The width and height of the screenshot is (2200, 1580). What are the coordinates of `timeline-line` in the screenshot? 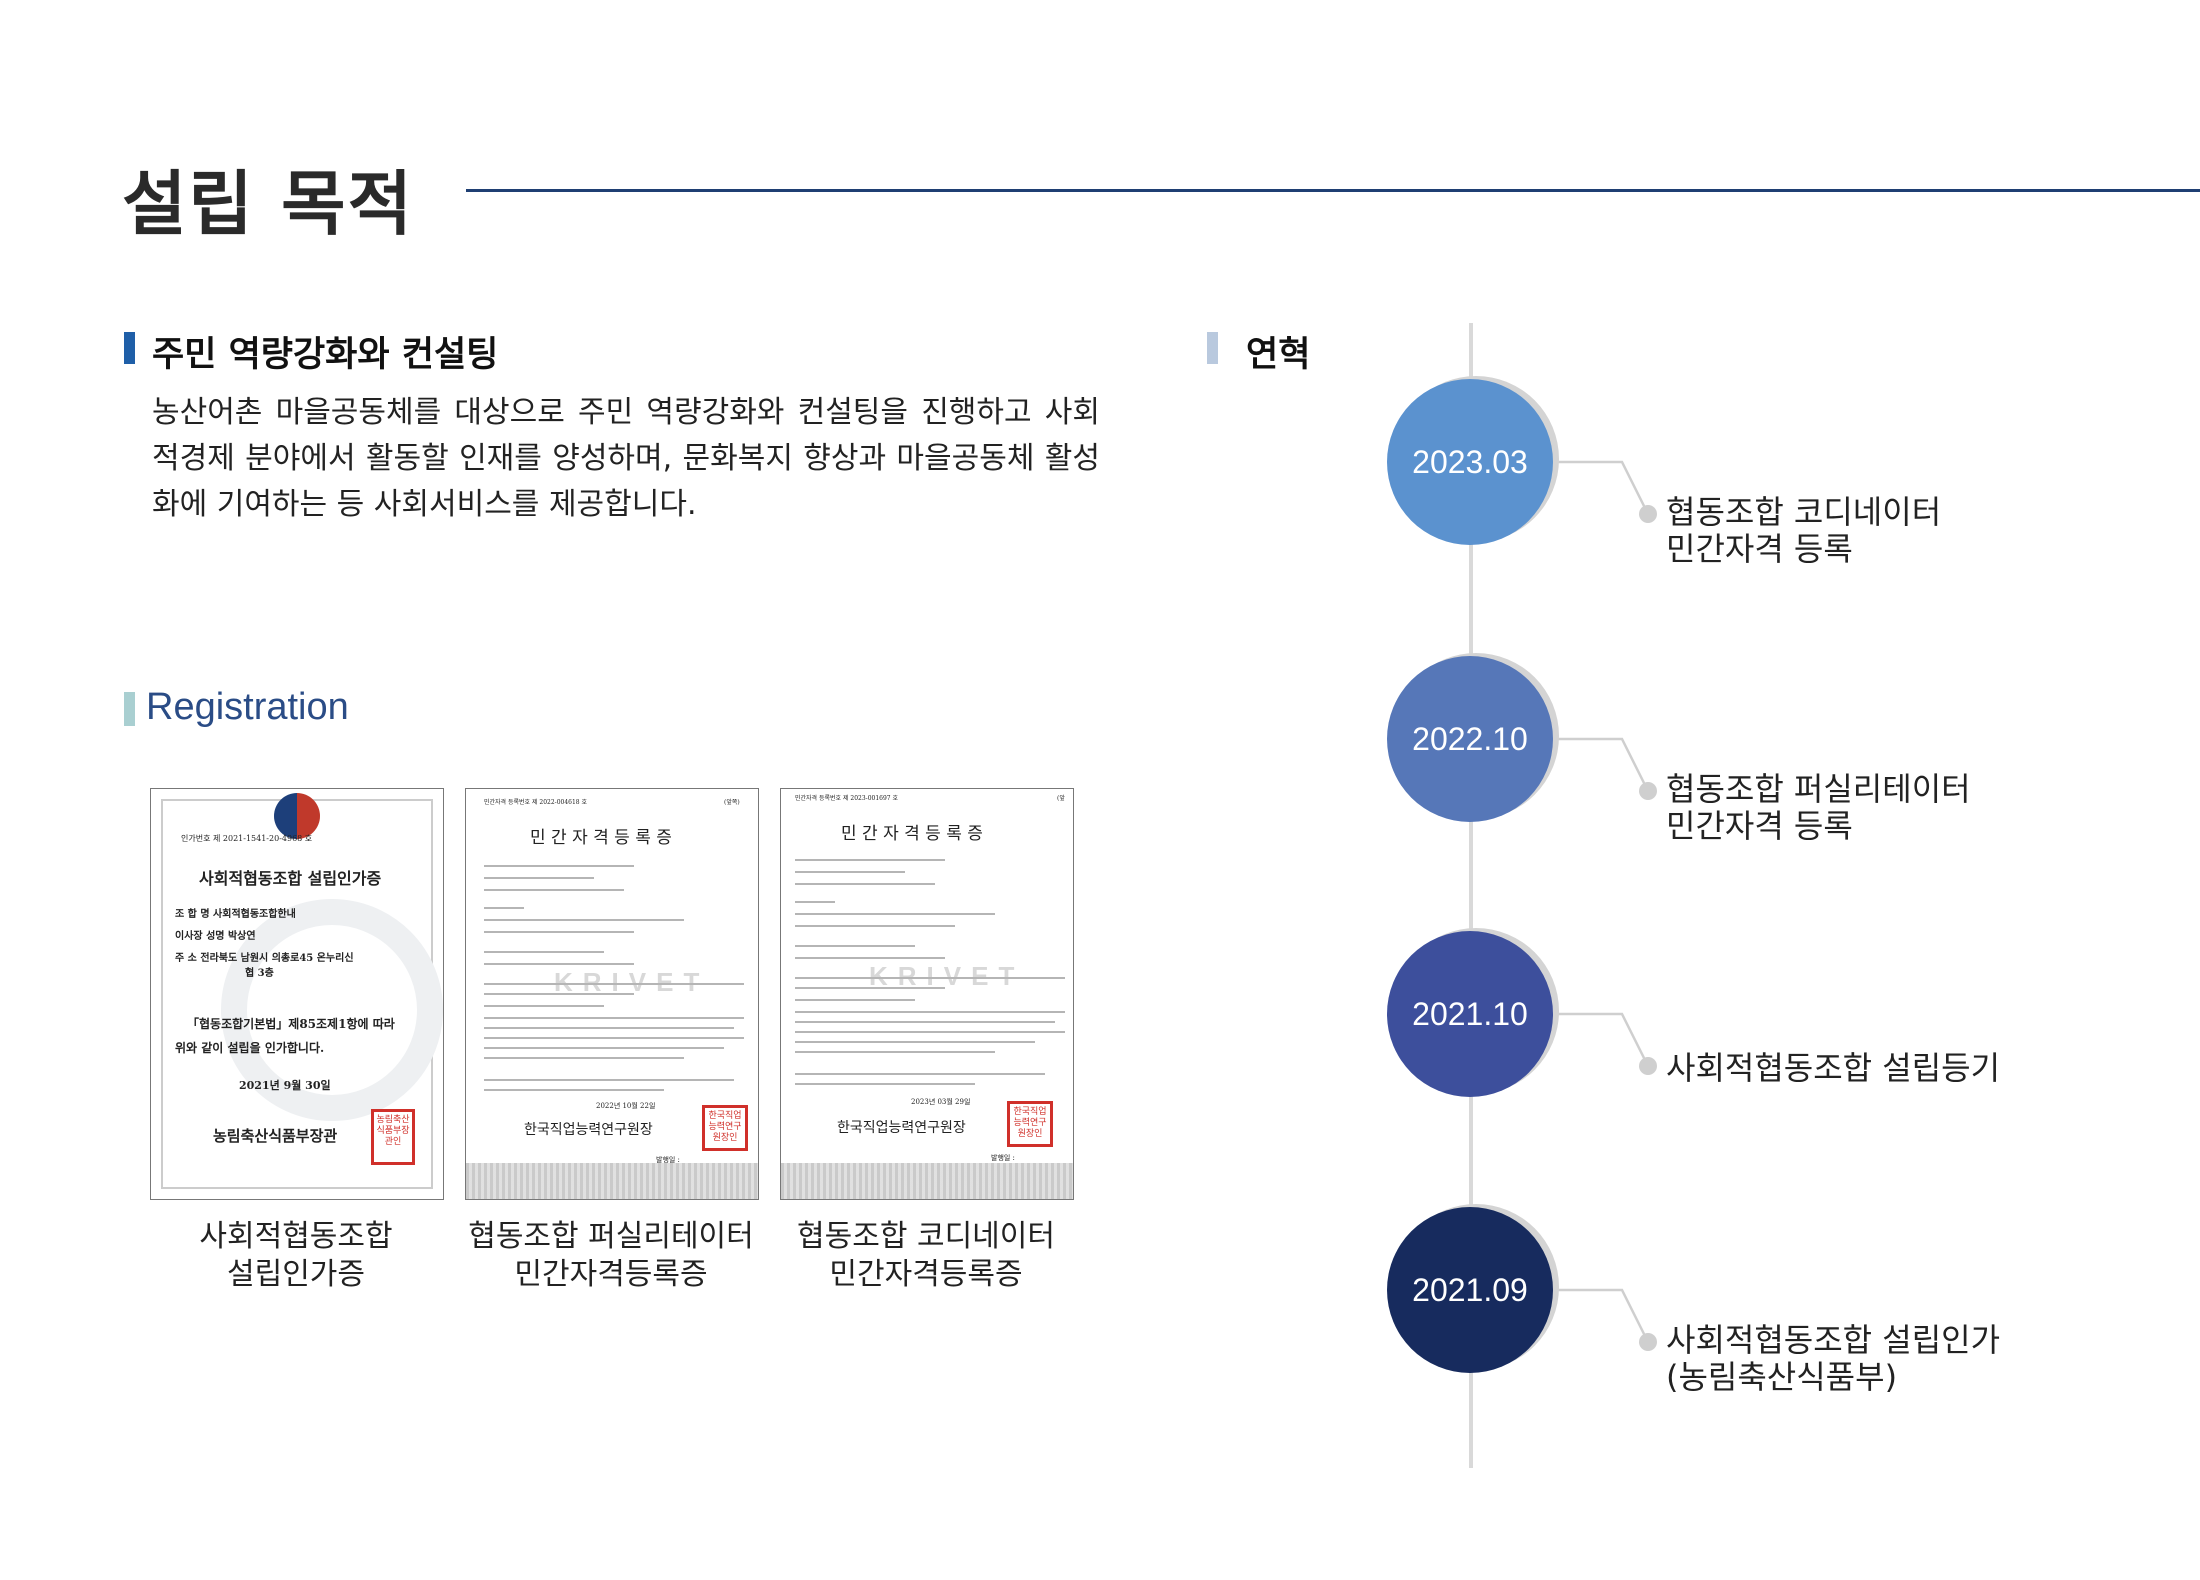 It's located at (1471, 895).